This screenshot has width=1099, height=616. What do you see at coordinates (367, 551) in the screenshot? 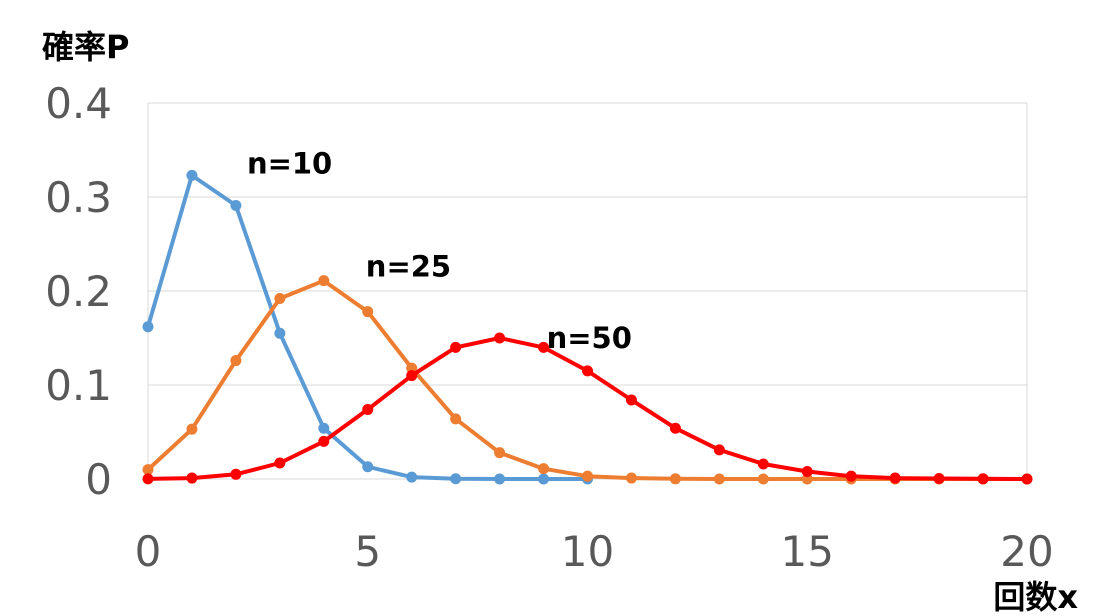
I see `x-tick-label: 5` at bounding box center [367, 551].